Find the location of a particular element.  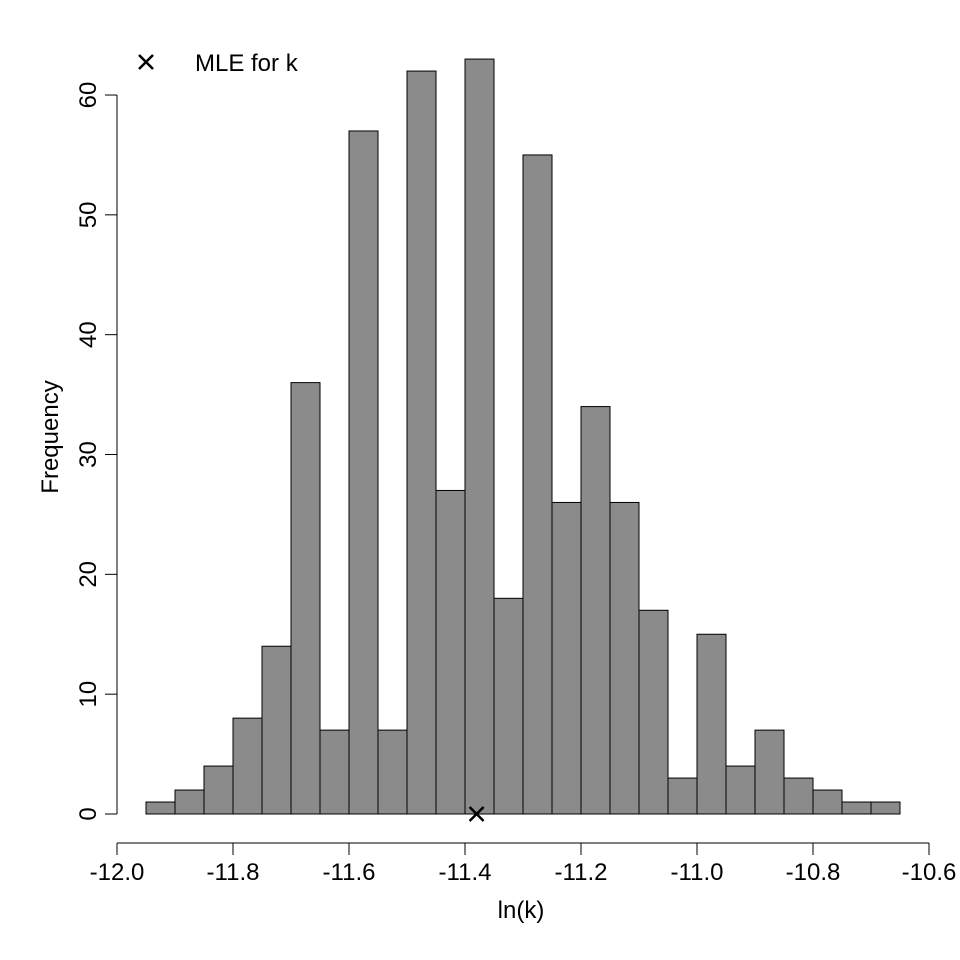

y-tick-label: 60 is located at coordinates (88, 95).